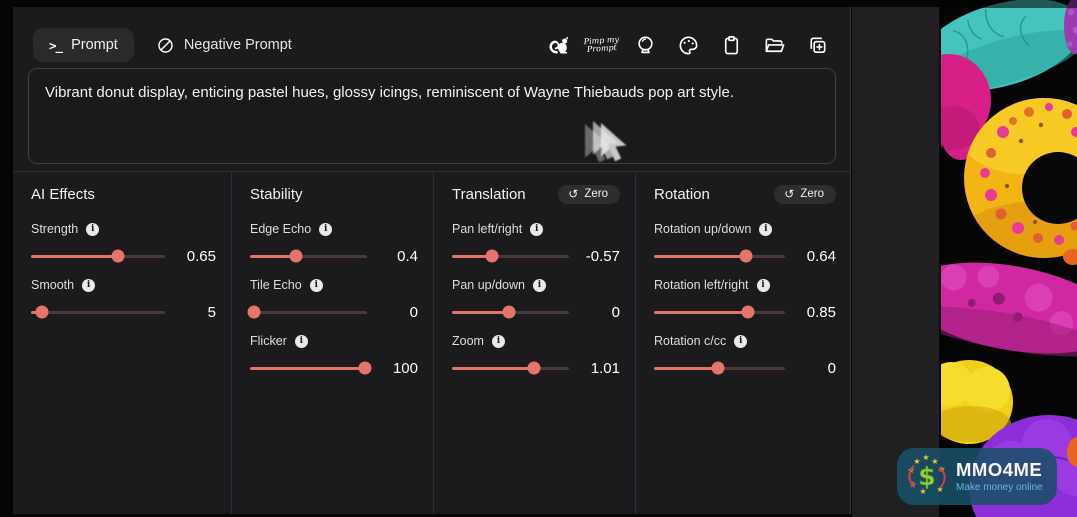 Image resolution: width=1077 pixels, height=517 pixels. What do you see at coordinates (999, 487) in the screenshot?
I see `watermark-subtitle: Make money online` at bounding box center [999, 487].